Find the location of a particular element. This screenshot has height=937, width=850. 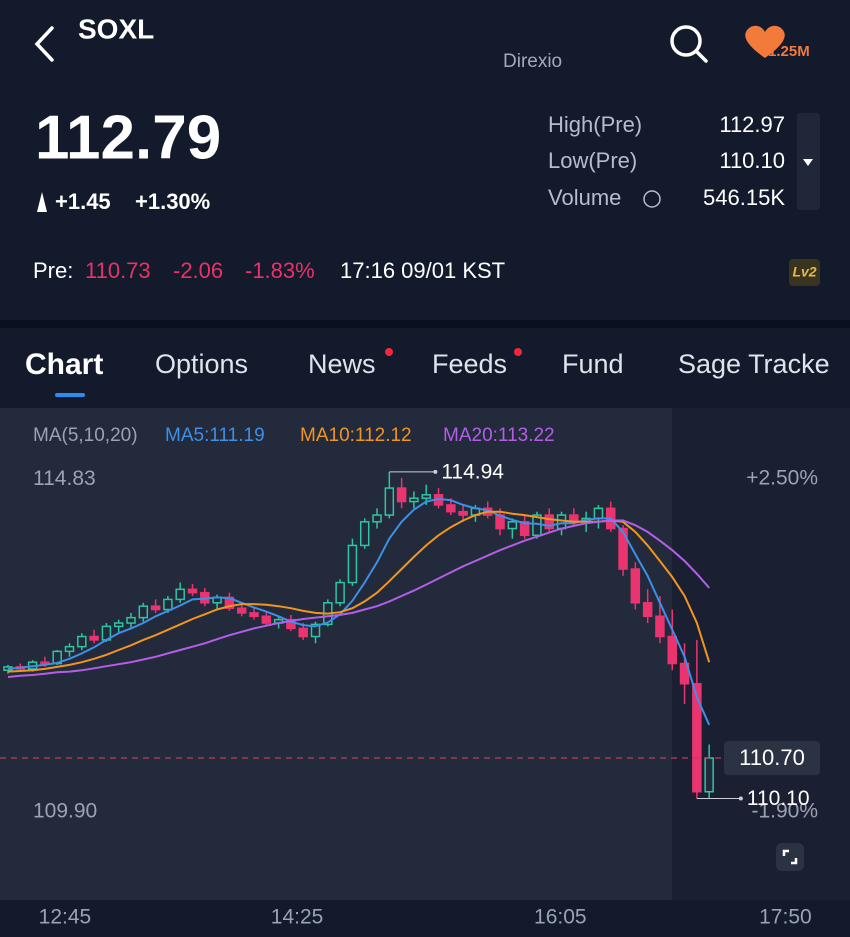

stat-value: 110.10 is located at coordinates (752, 160).